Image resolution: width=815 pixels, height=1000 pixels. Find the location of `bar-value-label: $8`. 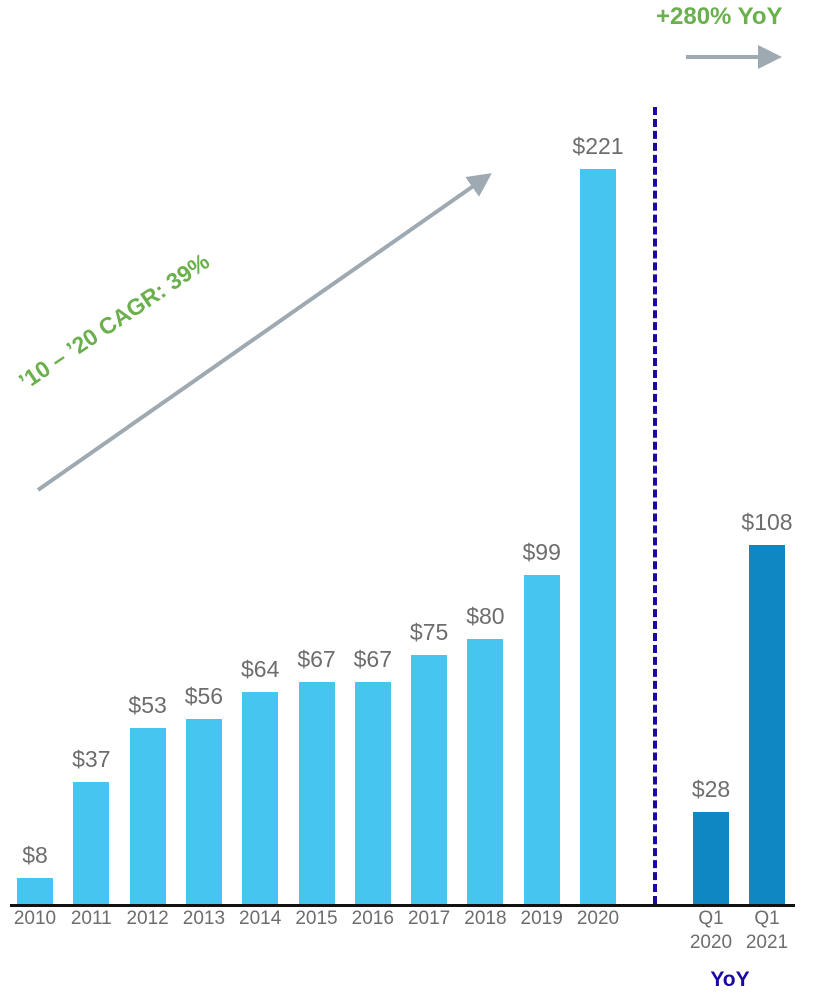

bar-value-label: $8 is located at coordinates (35, 855).